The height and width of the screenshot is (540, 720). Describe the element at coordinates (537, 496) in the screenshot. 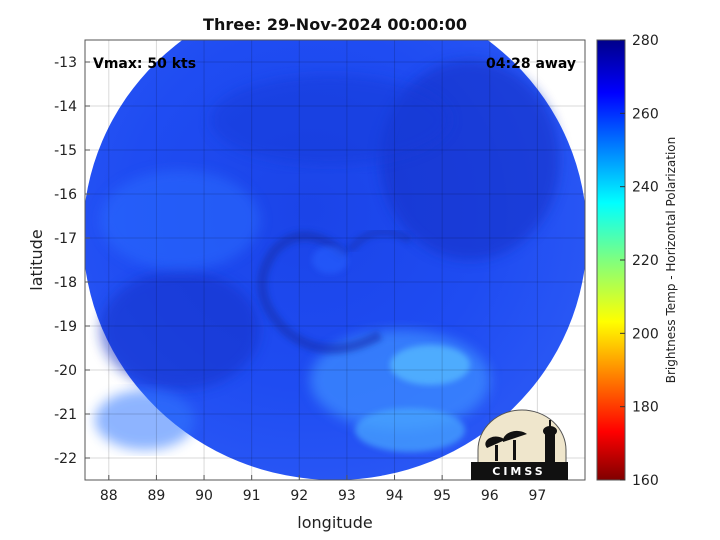

I see `x-tick-label: 97` at that location.